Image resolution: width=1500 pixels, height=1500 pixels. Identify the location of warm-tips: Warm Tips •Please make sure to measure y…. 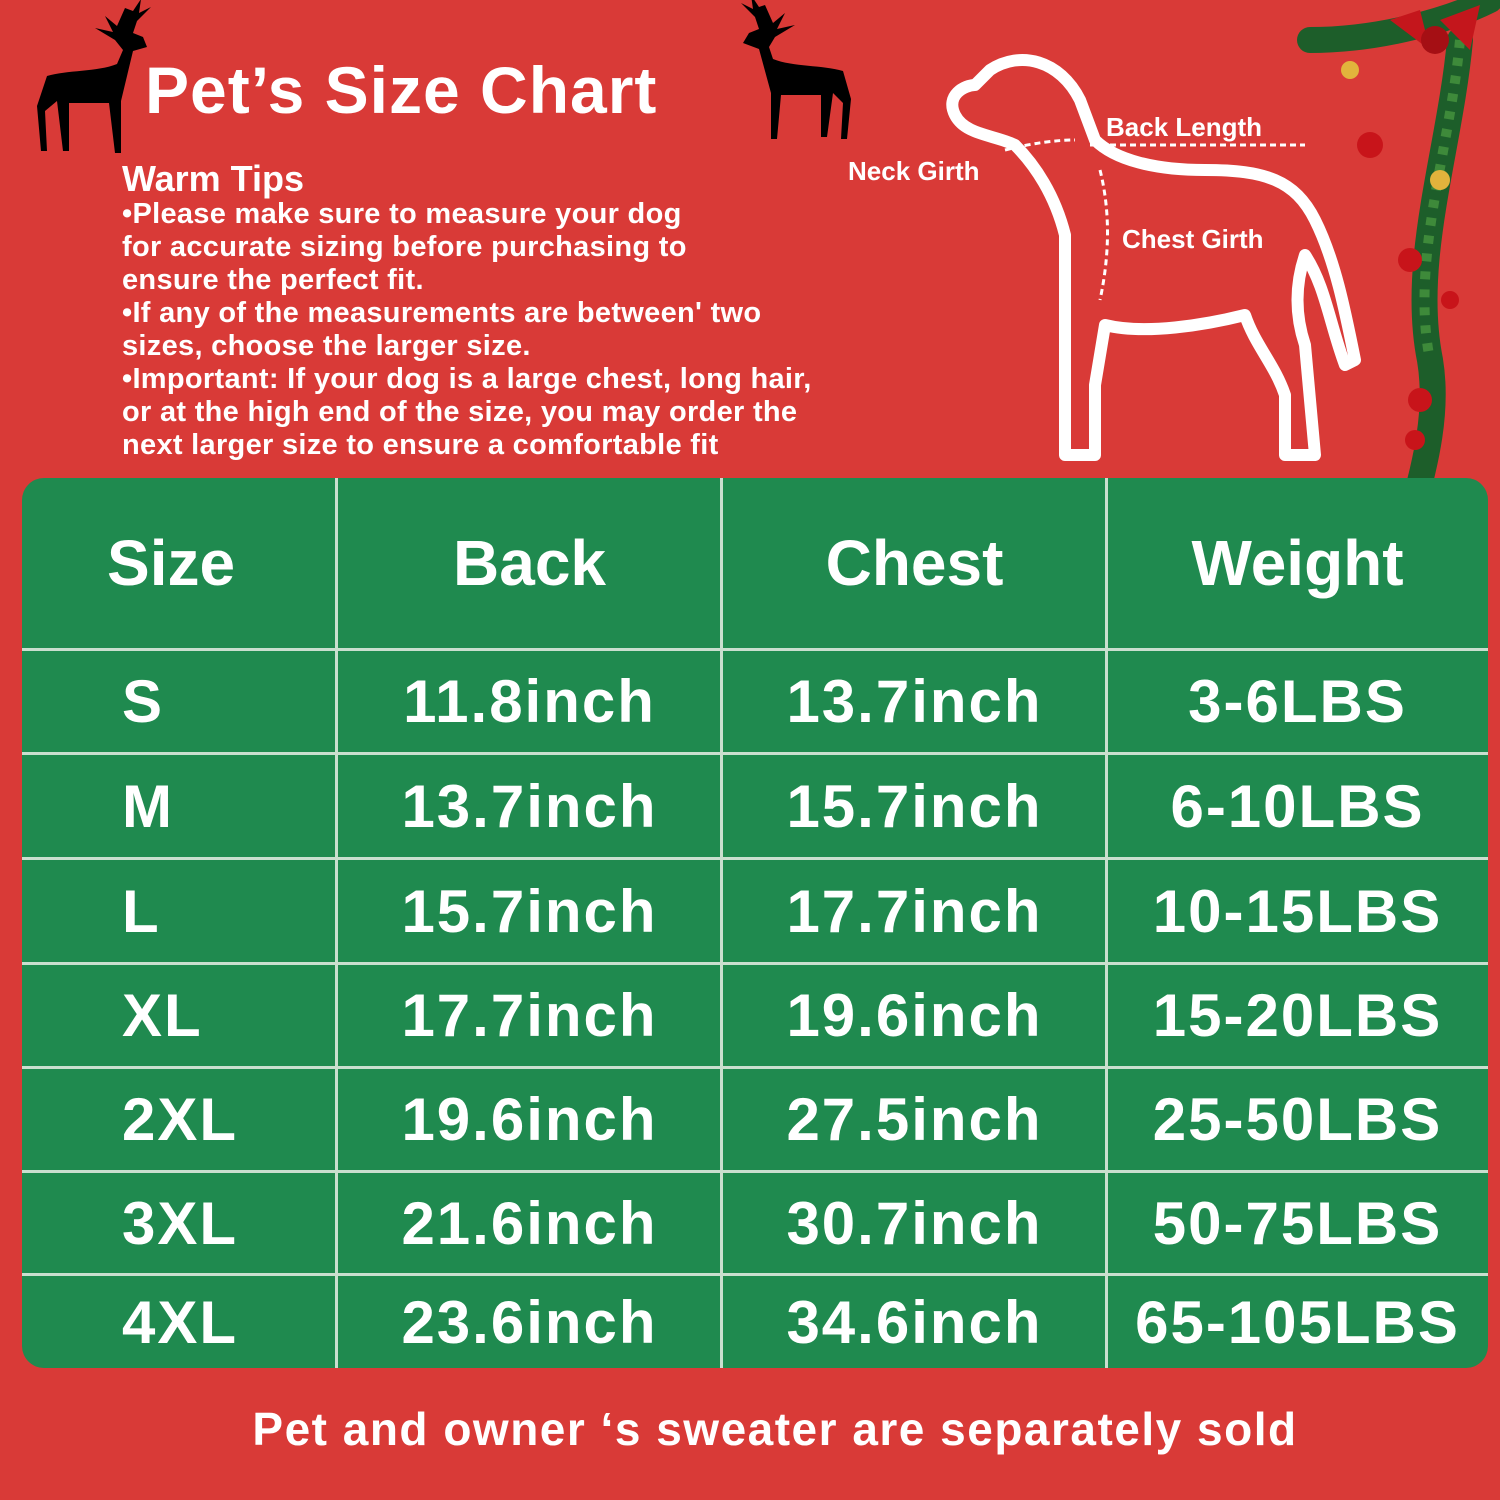
(562, 311).